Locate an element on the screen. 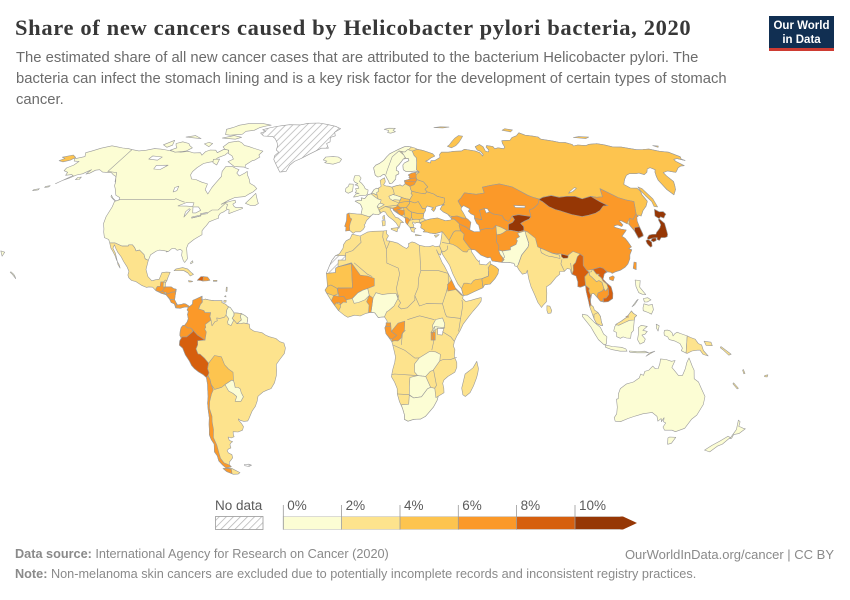  svg-text: 2% is located at coordinates (356, 505).